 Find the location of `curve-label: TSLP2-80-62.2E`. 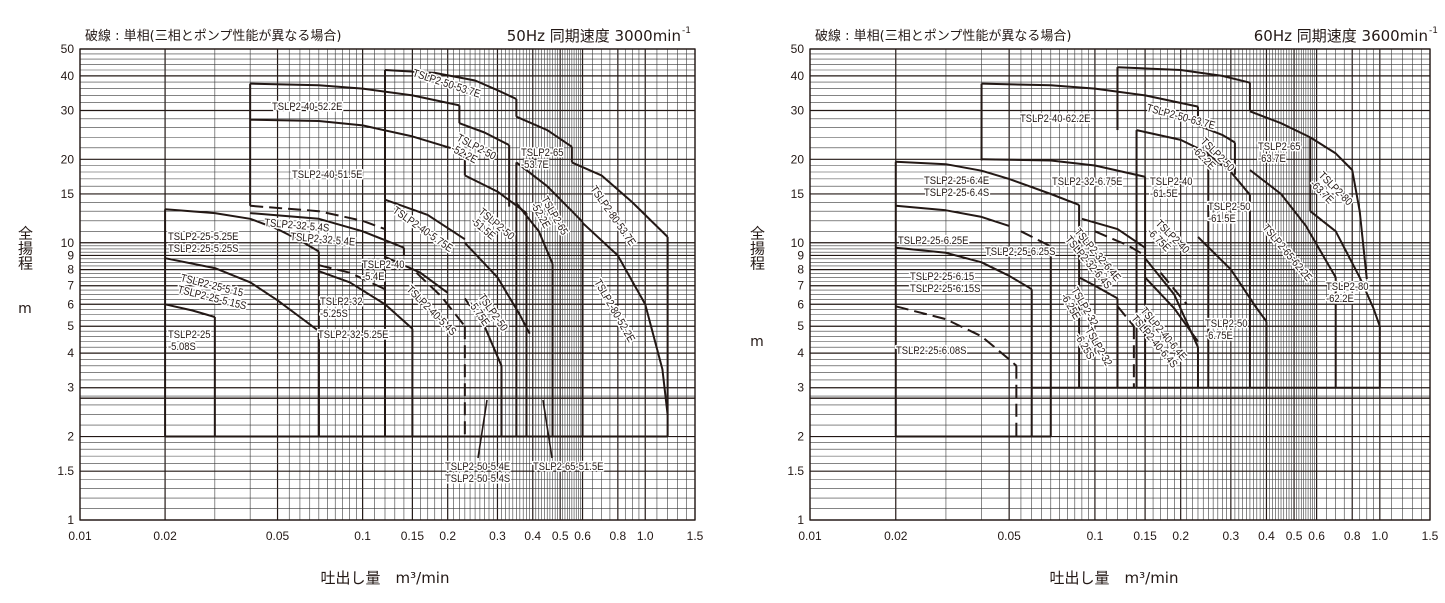

curve-label: TSLP2-80-62.2E is located at coordinates (1348, 293).